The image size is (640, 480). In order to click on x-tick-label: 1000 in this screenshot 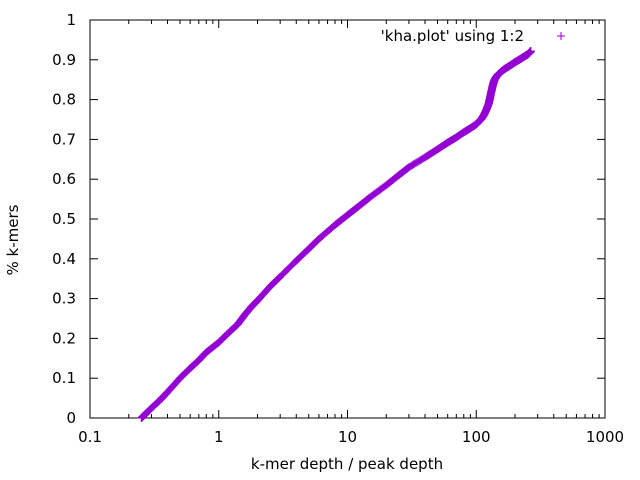, I will do `click(605, 437)`.